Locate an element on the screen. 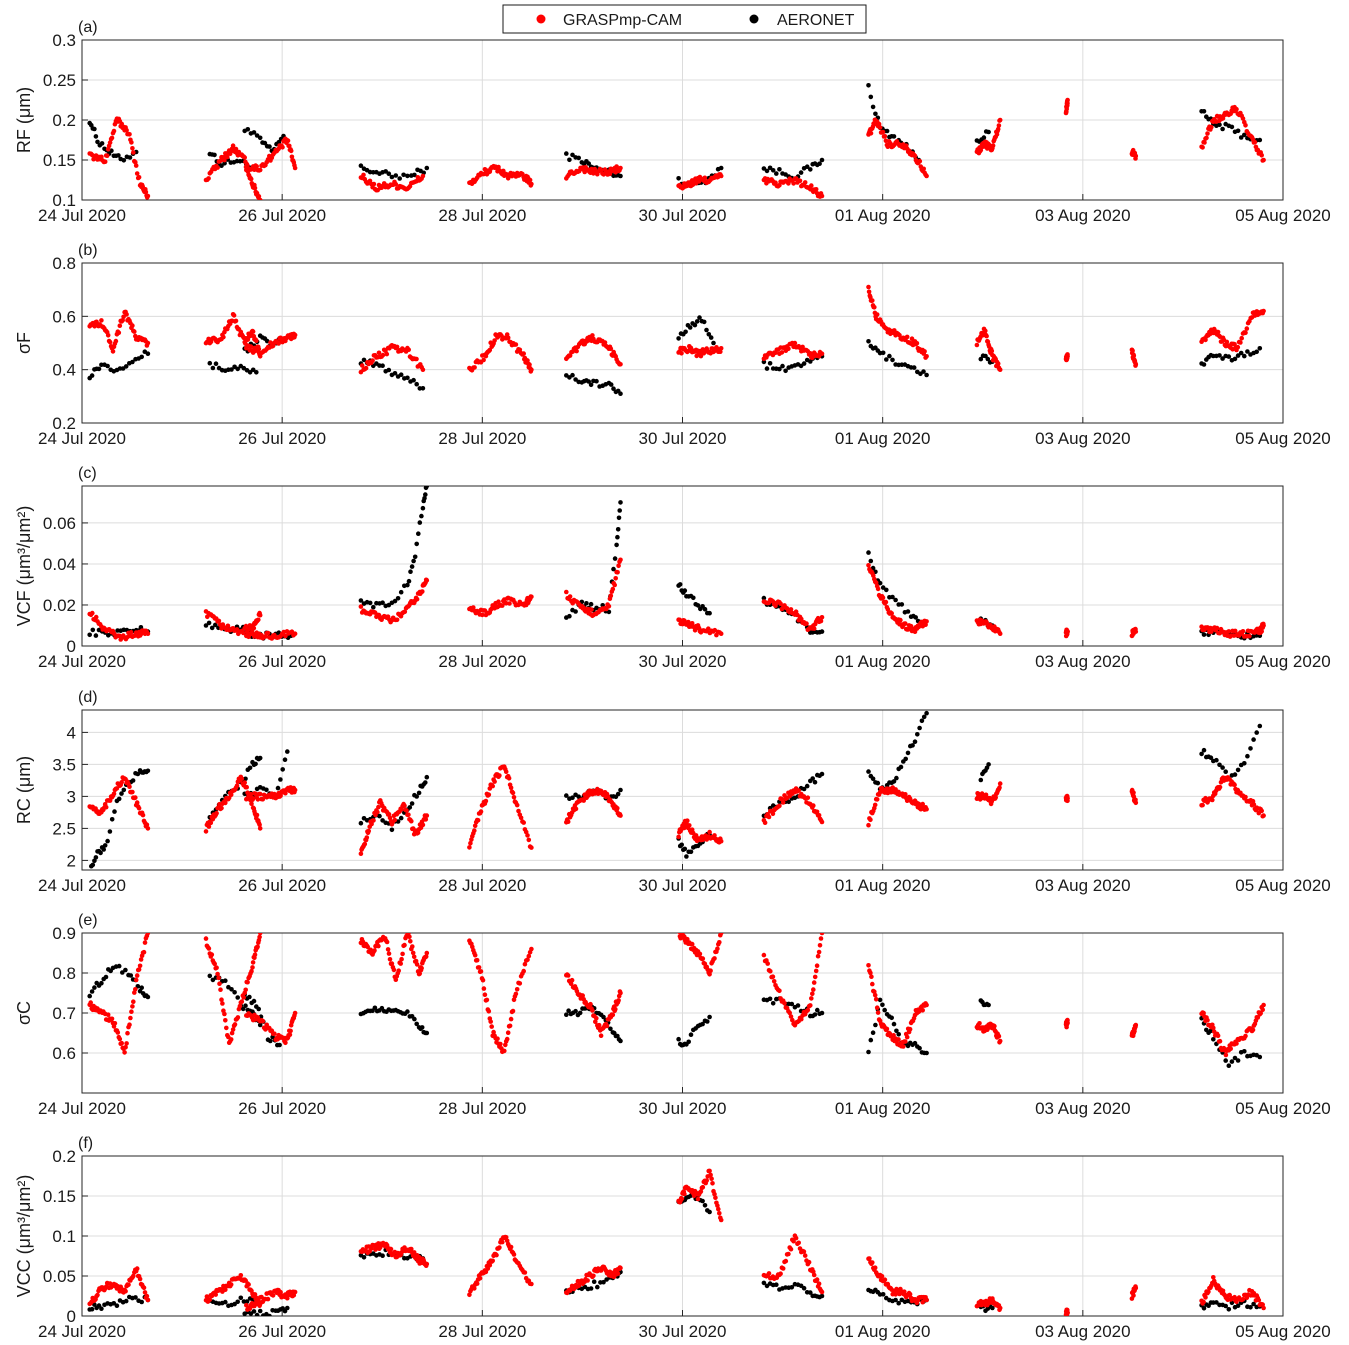 Image resolution: width=1349 pixels, height=1345 pixels. x-tick-label: 03 Aug 2020 is located at coordinates (1082, 1108).